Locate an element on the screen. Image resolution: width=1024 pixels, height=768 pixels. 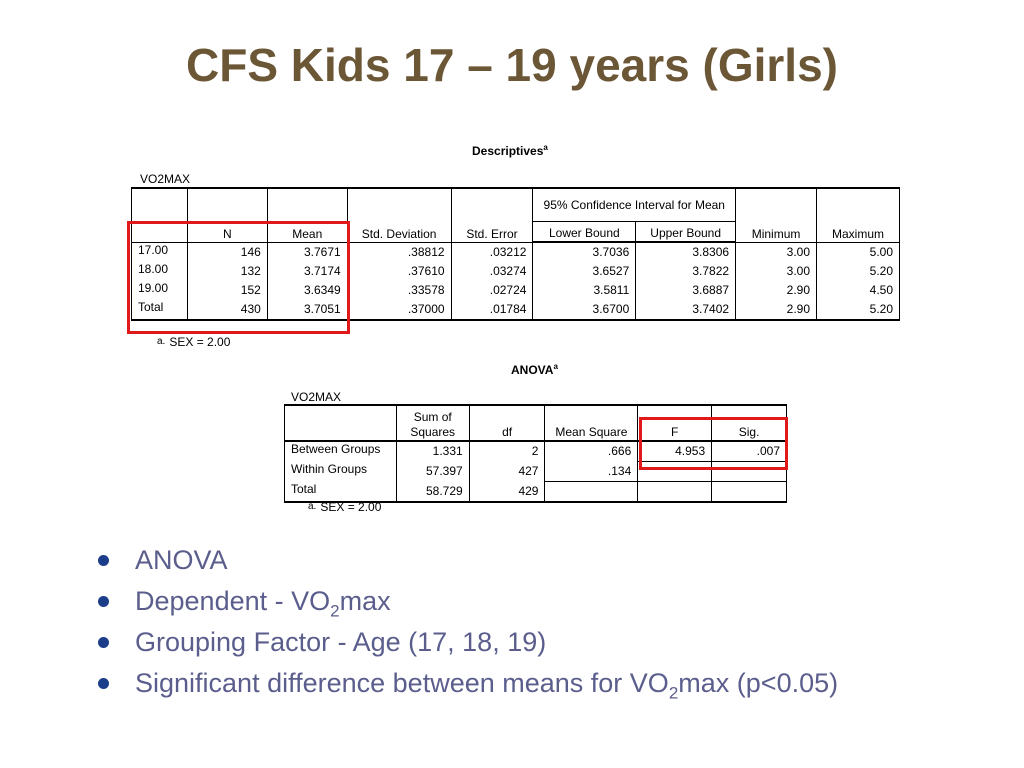
descriptives-variable-label: VO2MAX is located at coordinates (165, 179).